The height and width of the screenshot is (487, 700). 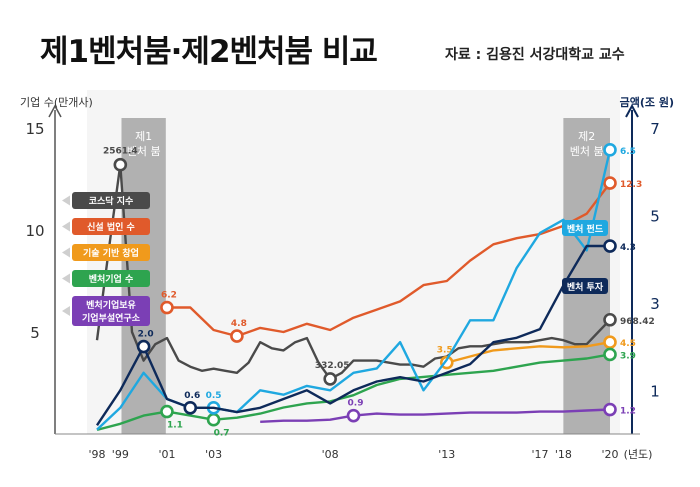 I want to click on data-label: 0.9, so click(x=356, y=404).